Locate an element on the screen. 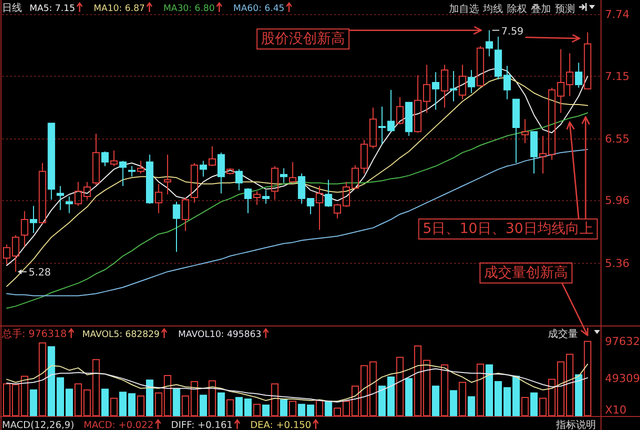 This screenshot has width=640, height=430. annotation: 成交量创新高 is located at coordinates (526, 273).